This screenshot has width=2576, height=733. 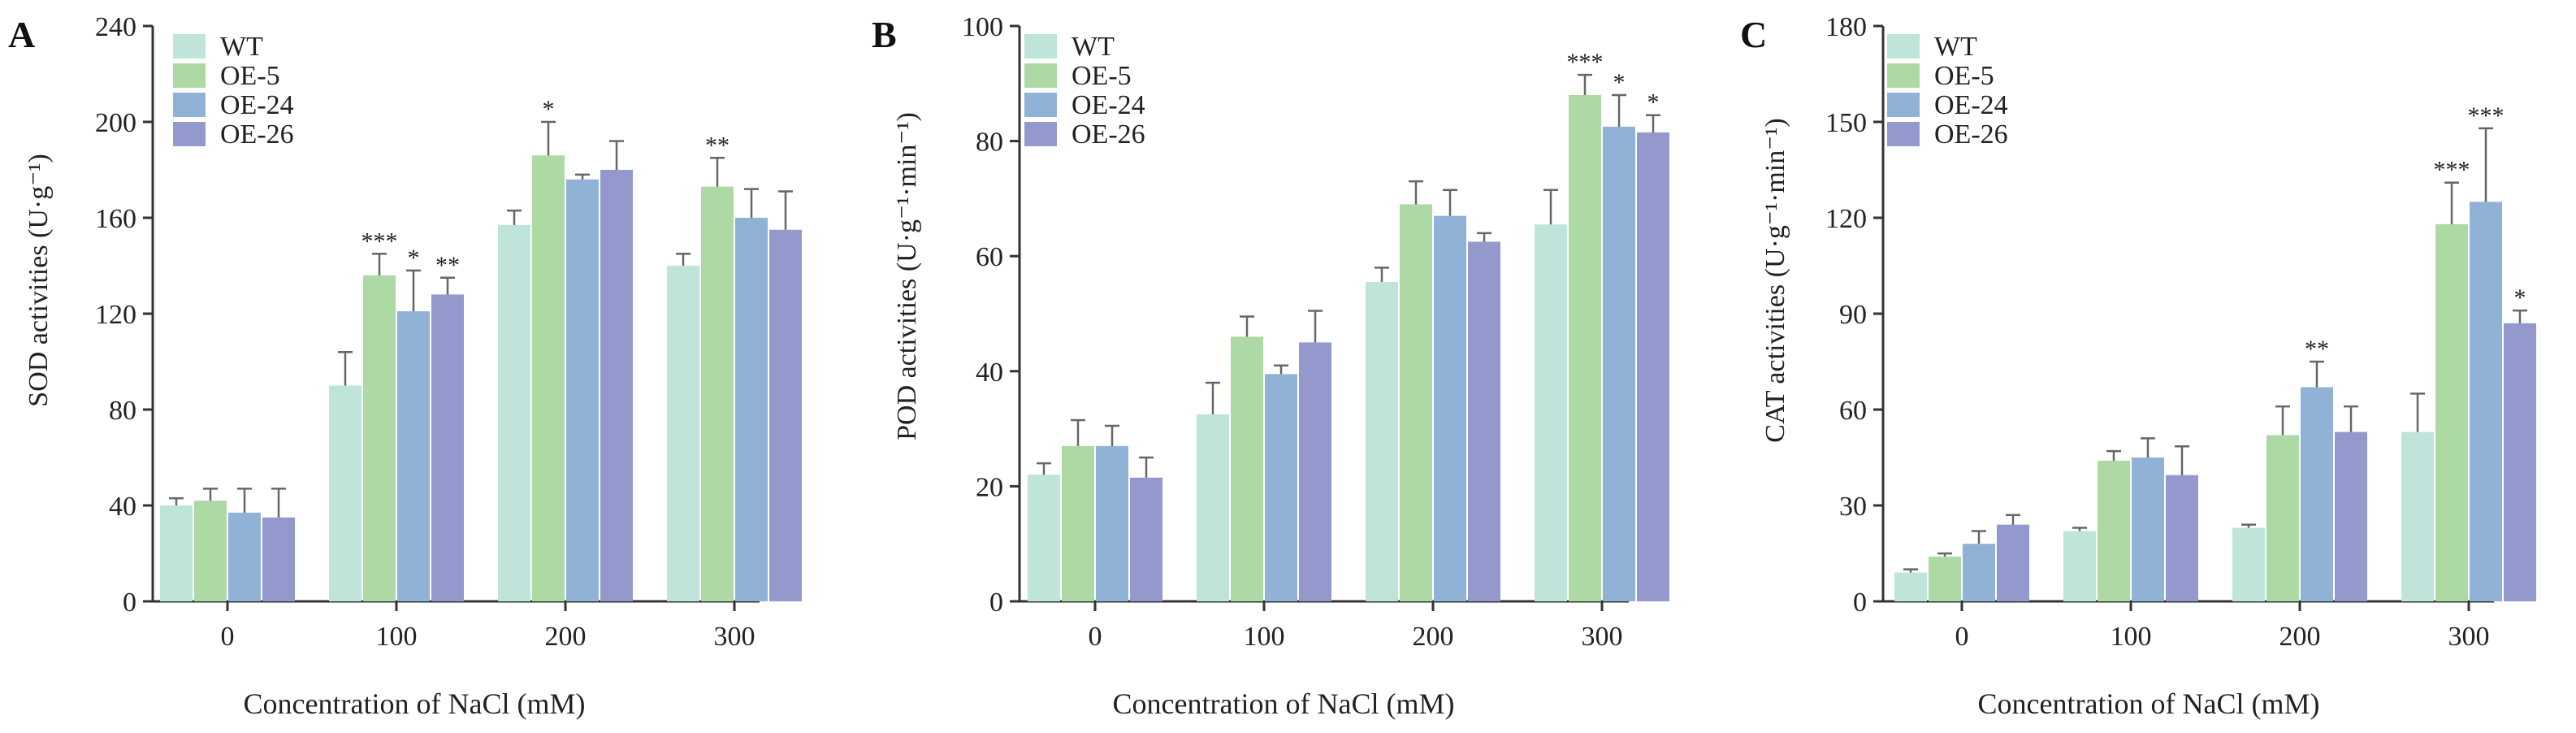 What do you see at coordinates (115, 219) in the screenshot?
I see `y-tick-label-a: 160` at bounding box center [115, 219].